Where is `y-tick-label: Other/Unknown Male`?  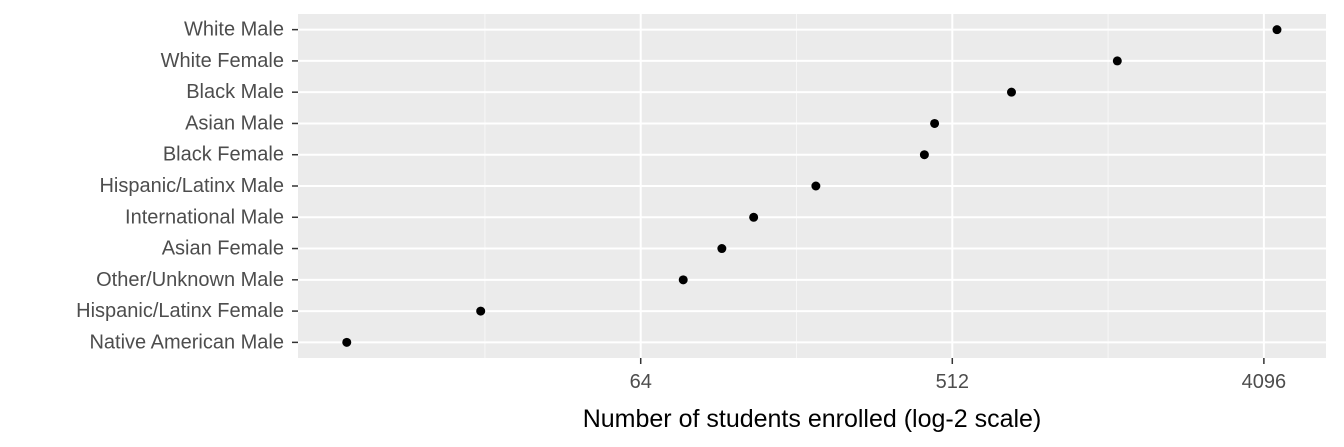 y-tick-label: Other/Unknown Male is located at coordinates (190, 280).